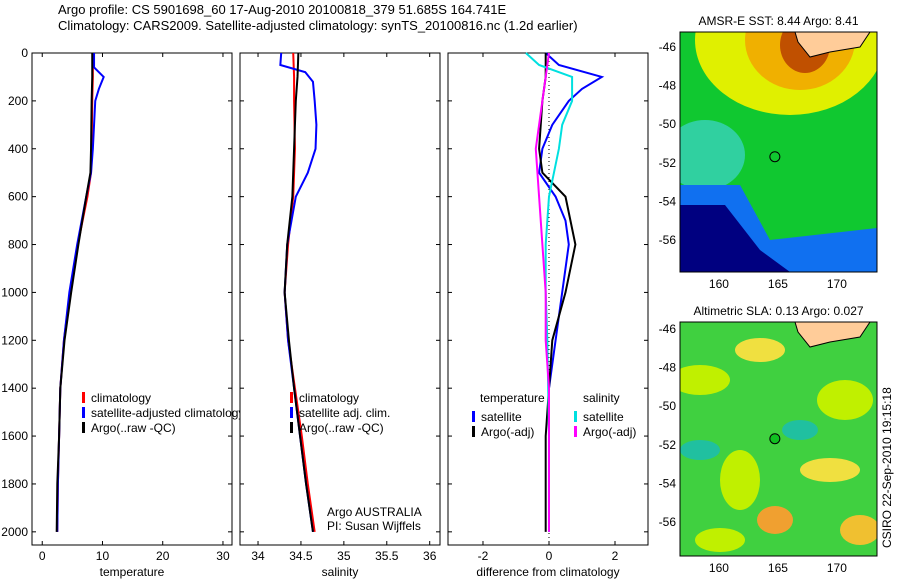  Describe the element at coordinates (18, 149) in the screenshot. I see `y-tick-label: 400` at that location.